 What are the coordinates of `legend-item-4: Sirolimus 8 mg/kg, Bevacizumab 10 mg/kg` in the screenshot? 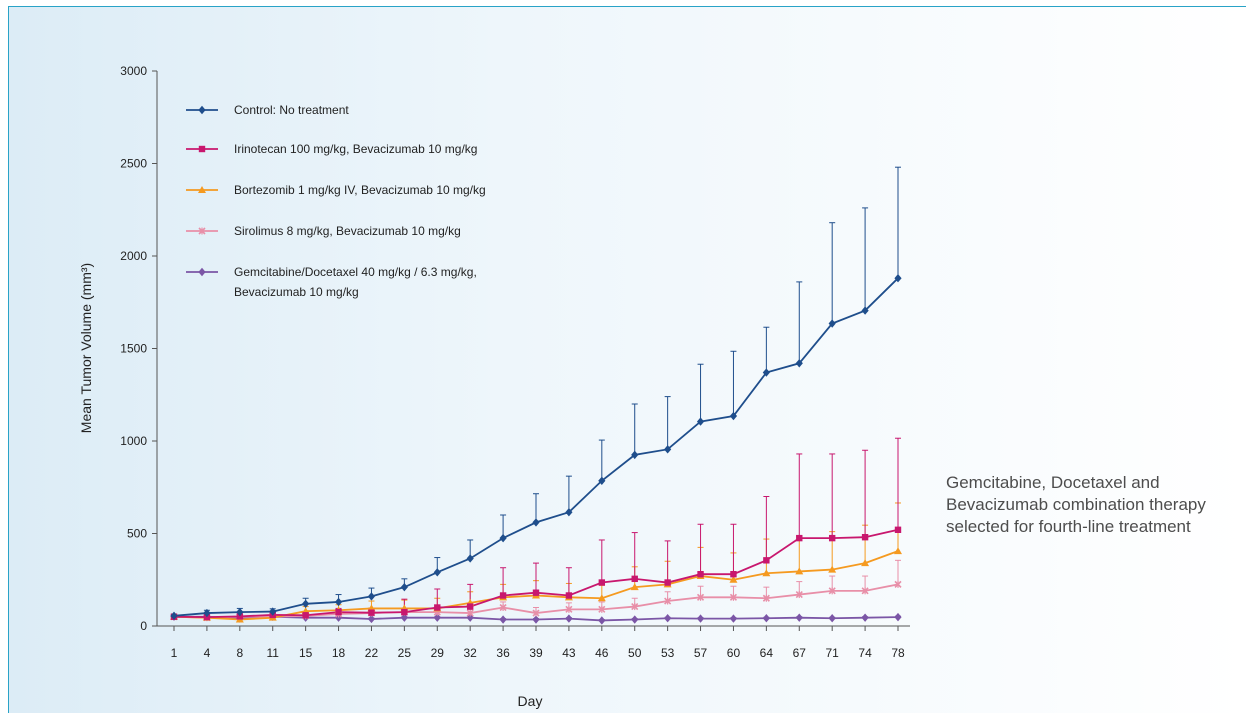 It's located at (323, 231).